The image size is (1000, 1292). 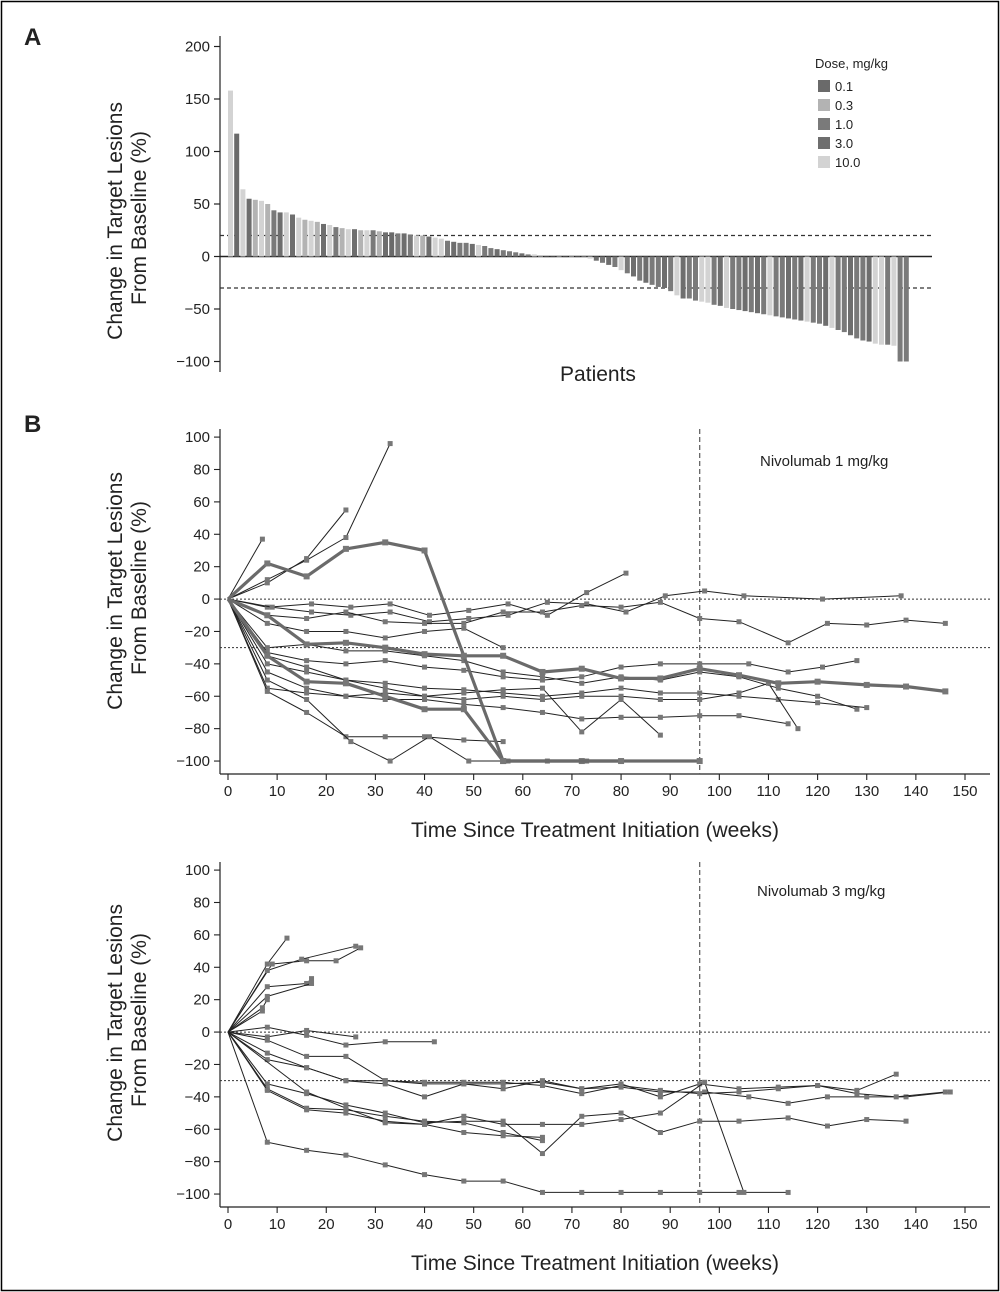 What do you see at coordinates (32, 424) in the screenshot?
I see `panel-letter-b: B` at bounding box center [32, 424].